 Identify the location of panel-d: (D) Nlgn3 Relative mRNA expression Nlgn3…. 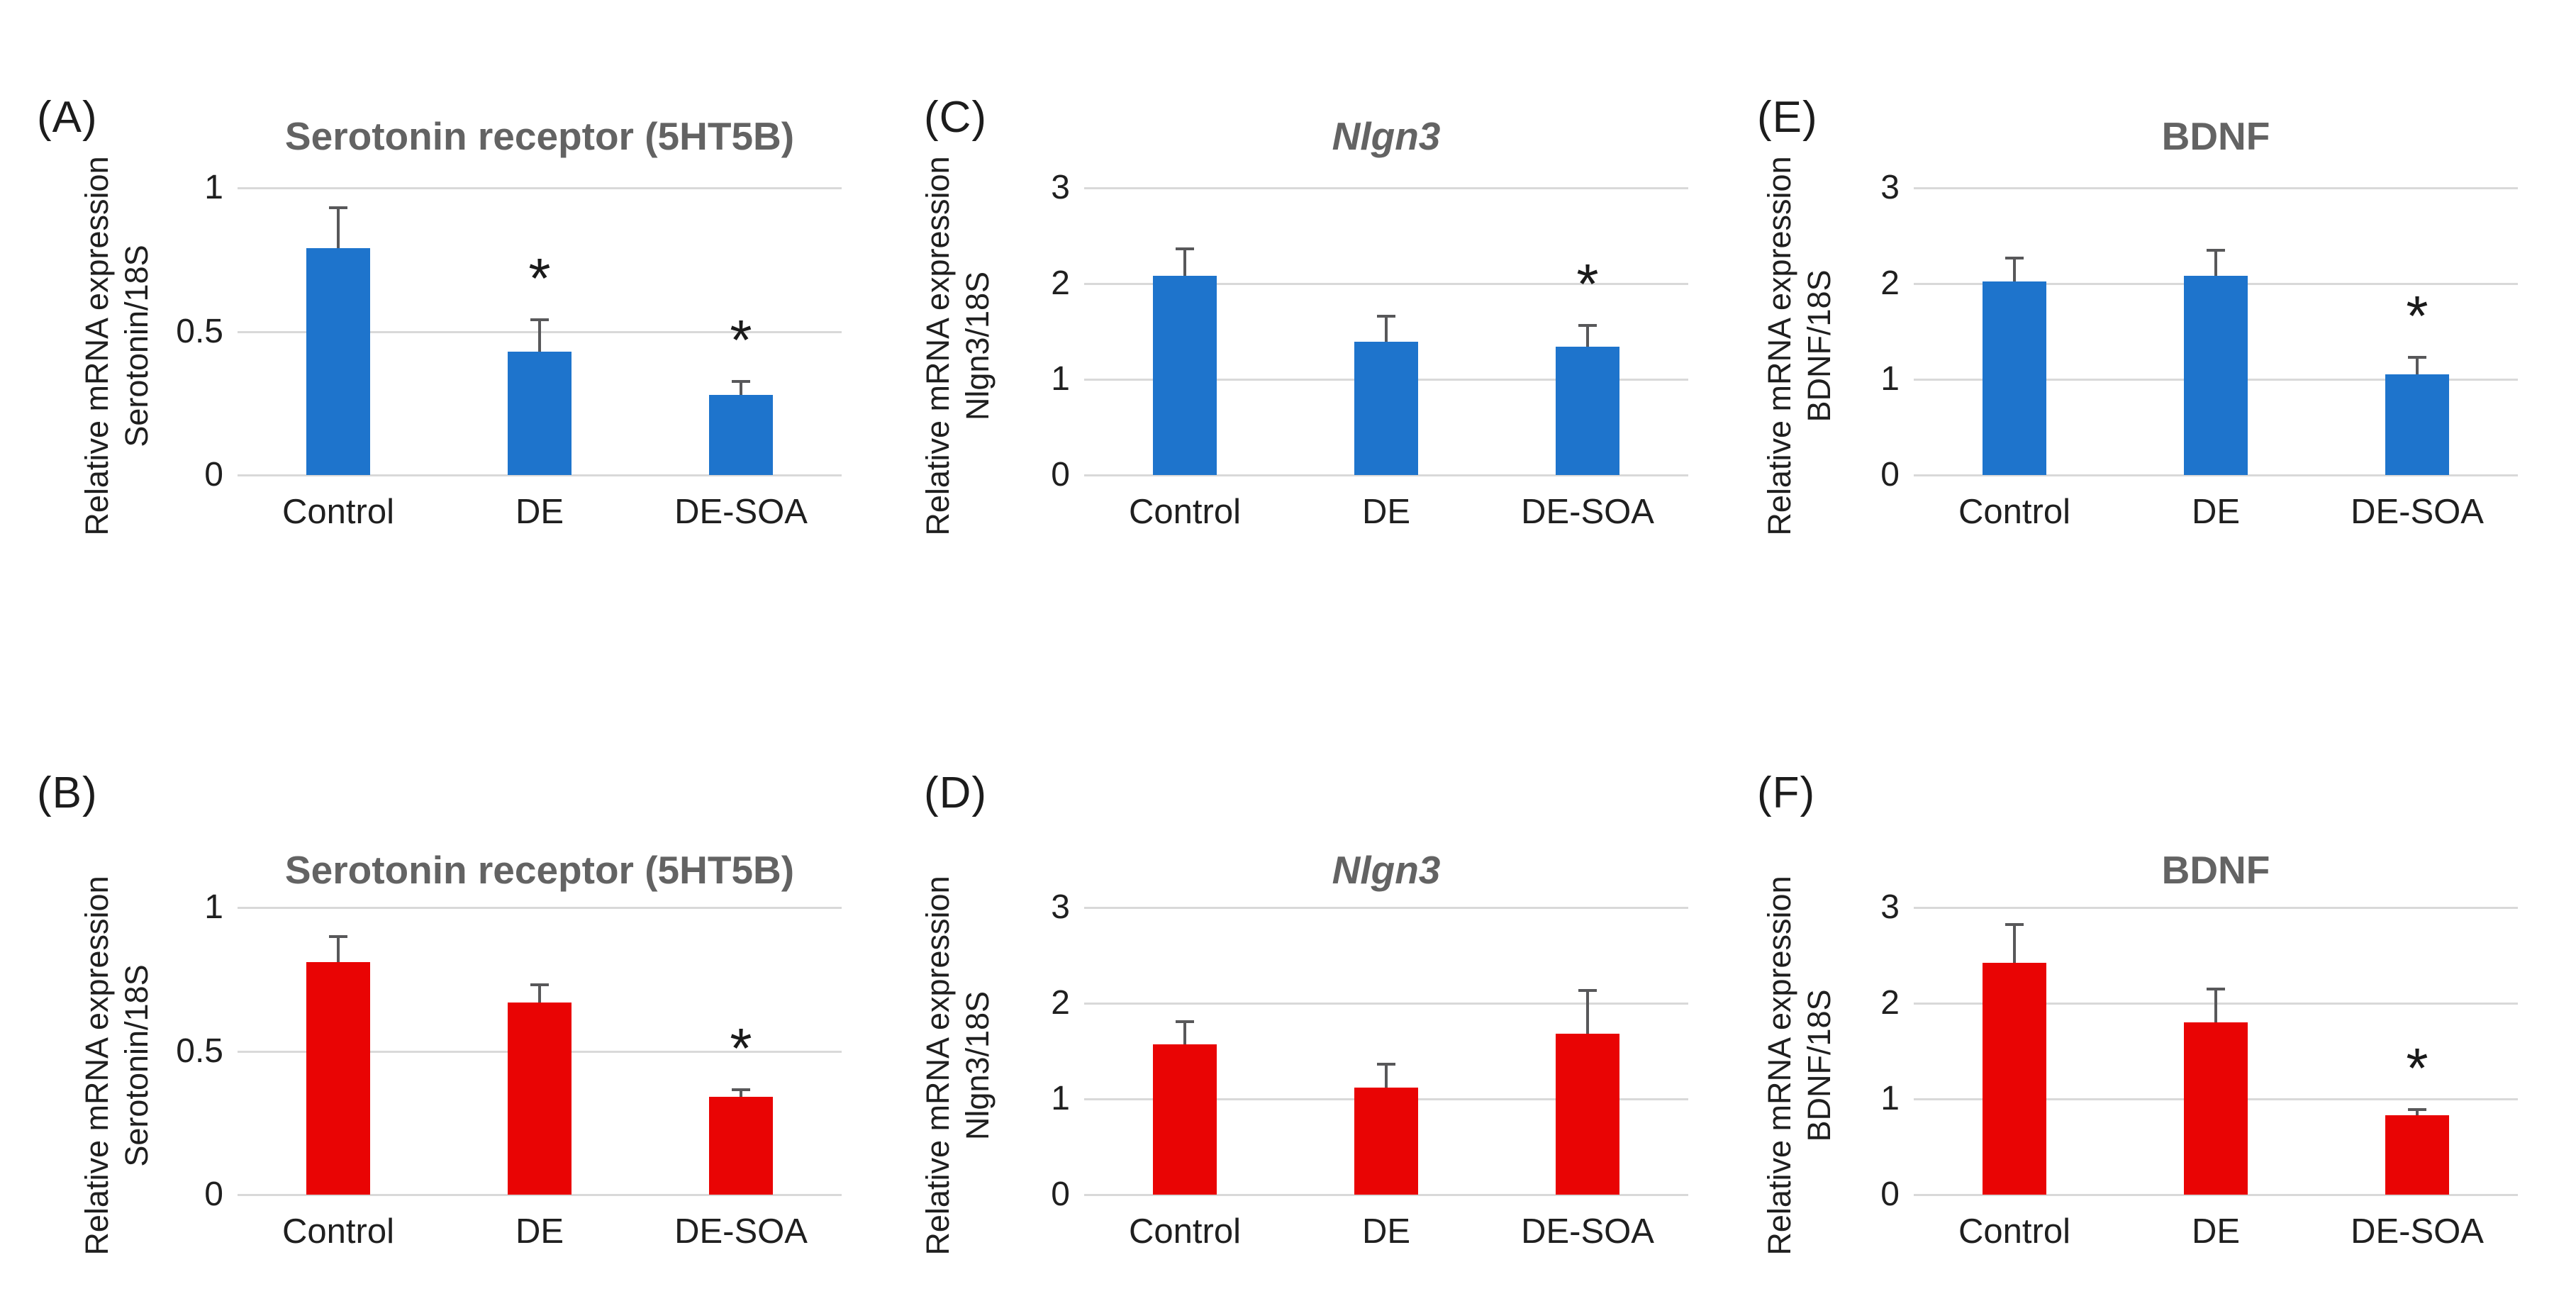
(1321, 1021).